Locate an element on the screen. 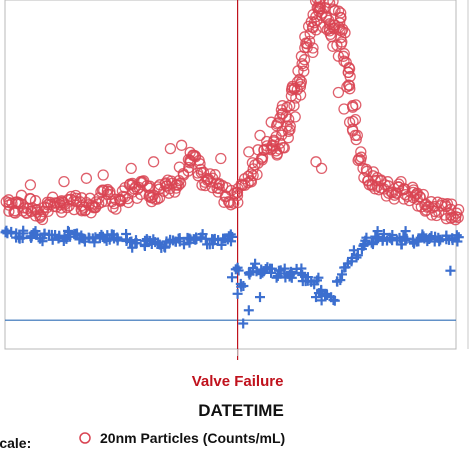 Image resolution: width=470 pixels, height=470 pixels. x-axis-title: DATETIME is located at coordinates (241, 410).